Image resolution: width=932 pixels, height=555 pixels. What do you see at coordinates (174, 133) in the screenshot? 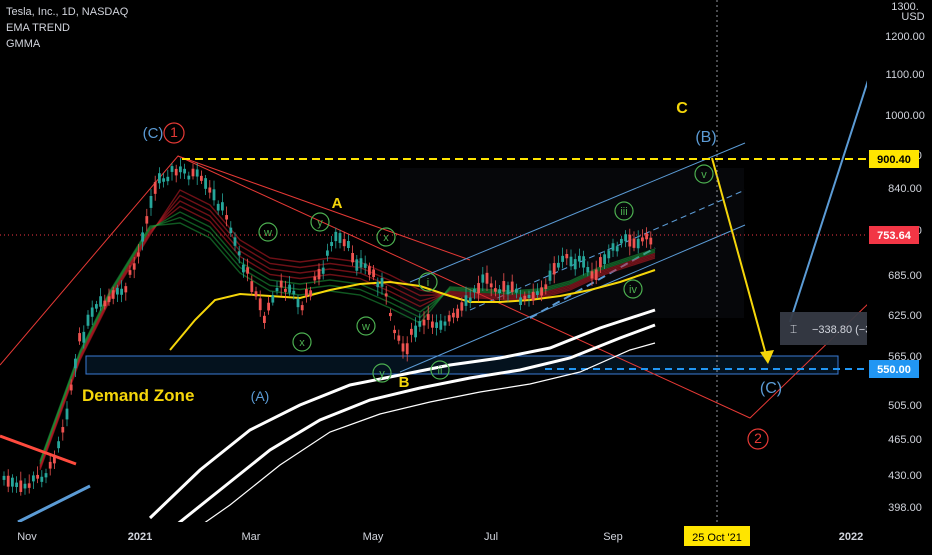
I see `wave-label-1-circle` at bounding box center [174, 133].